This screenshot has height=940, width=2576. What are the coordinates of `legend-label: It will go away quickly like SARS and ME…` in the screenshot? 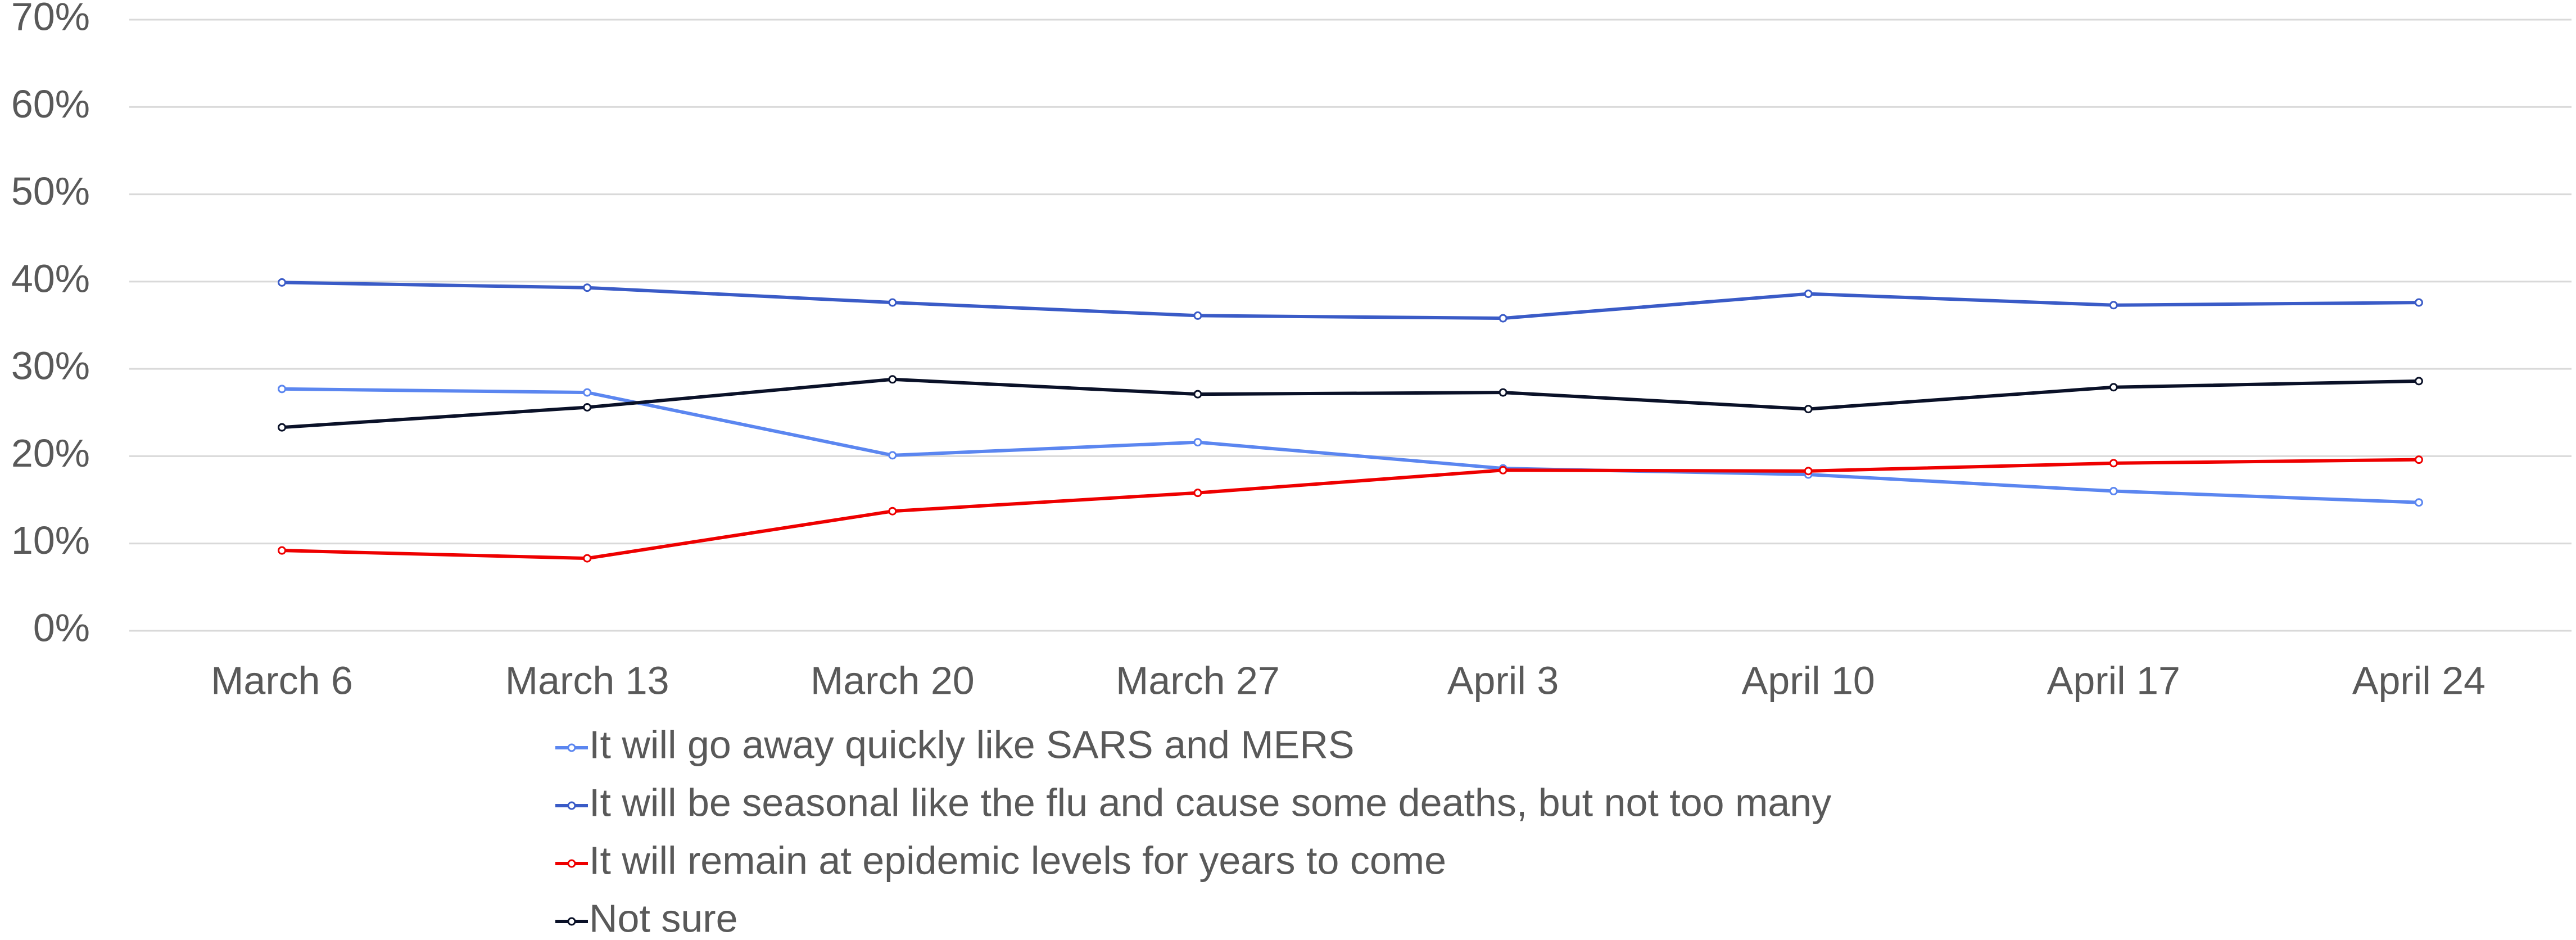 It's located at (972, 744).